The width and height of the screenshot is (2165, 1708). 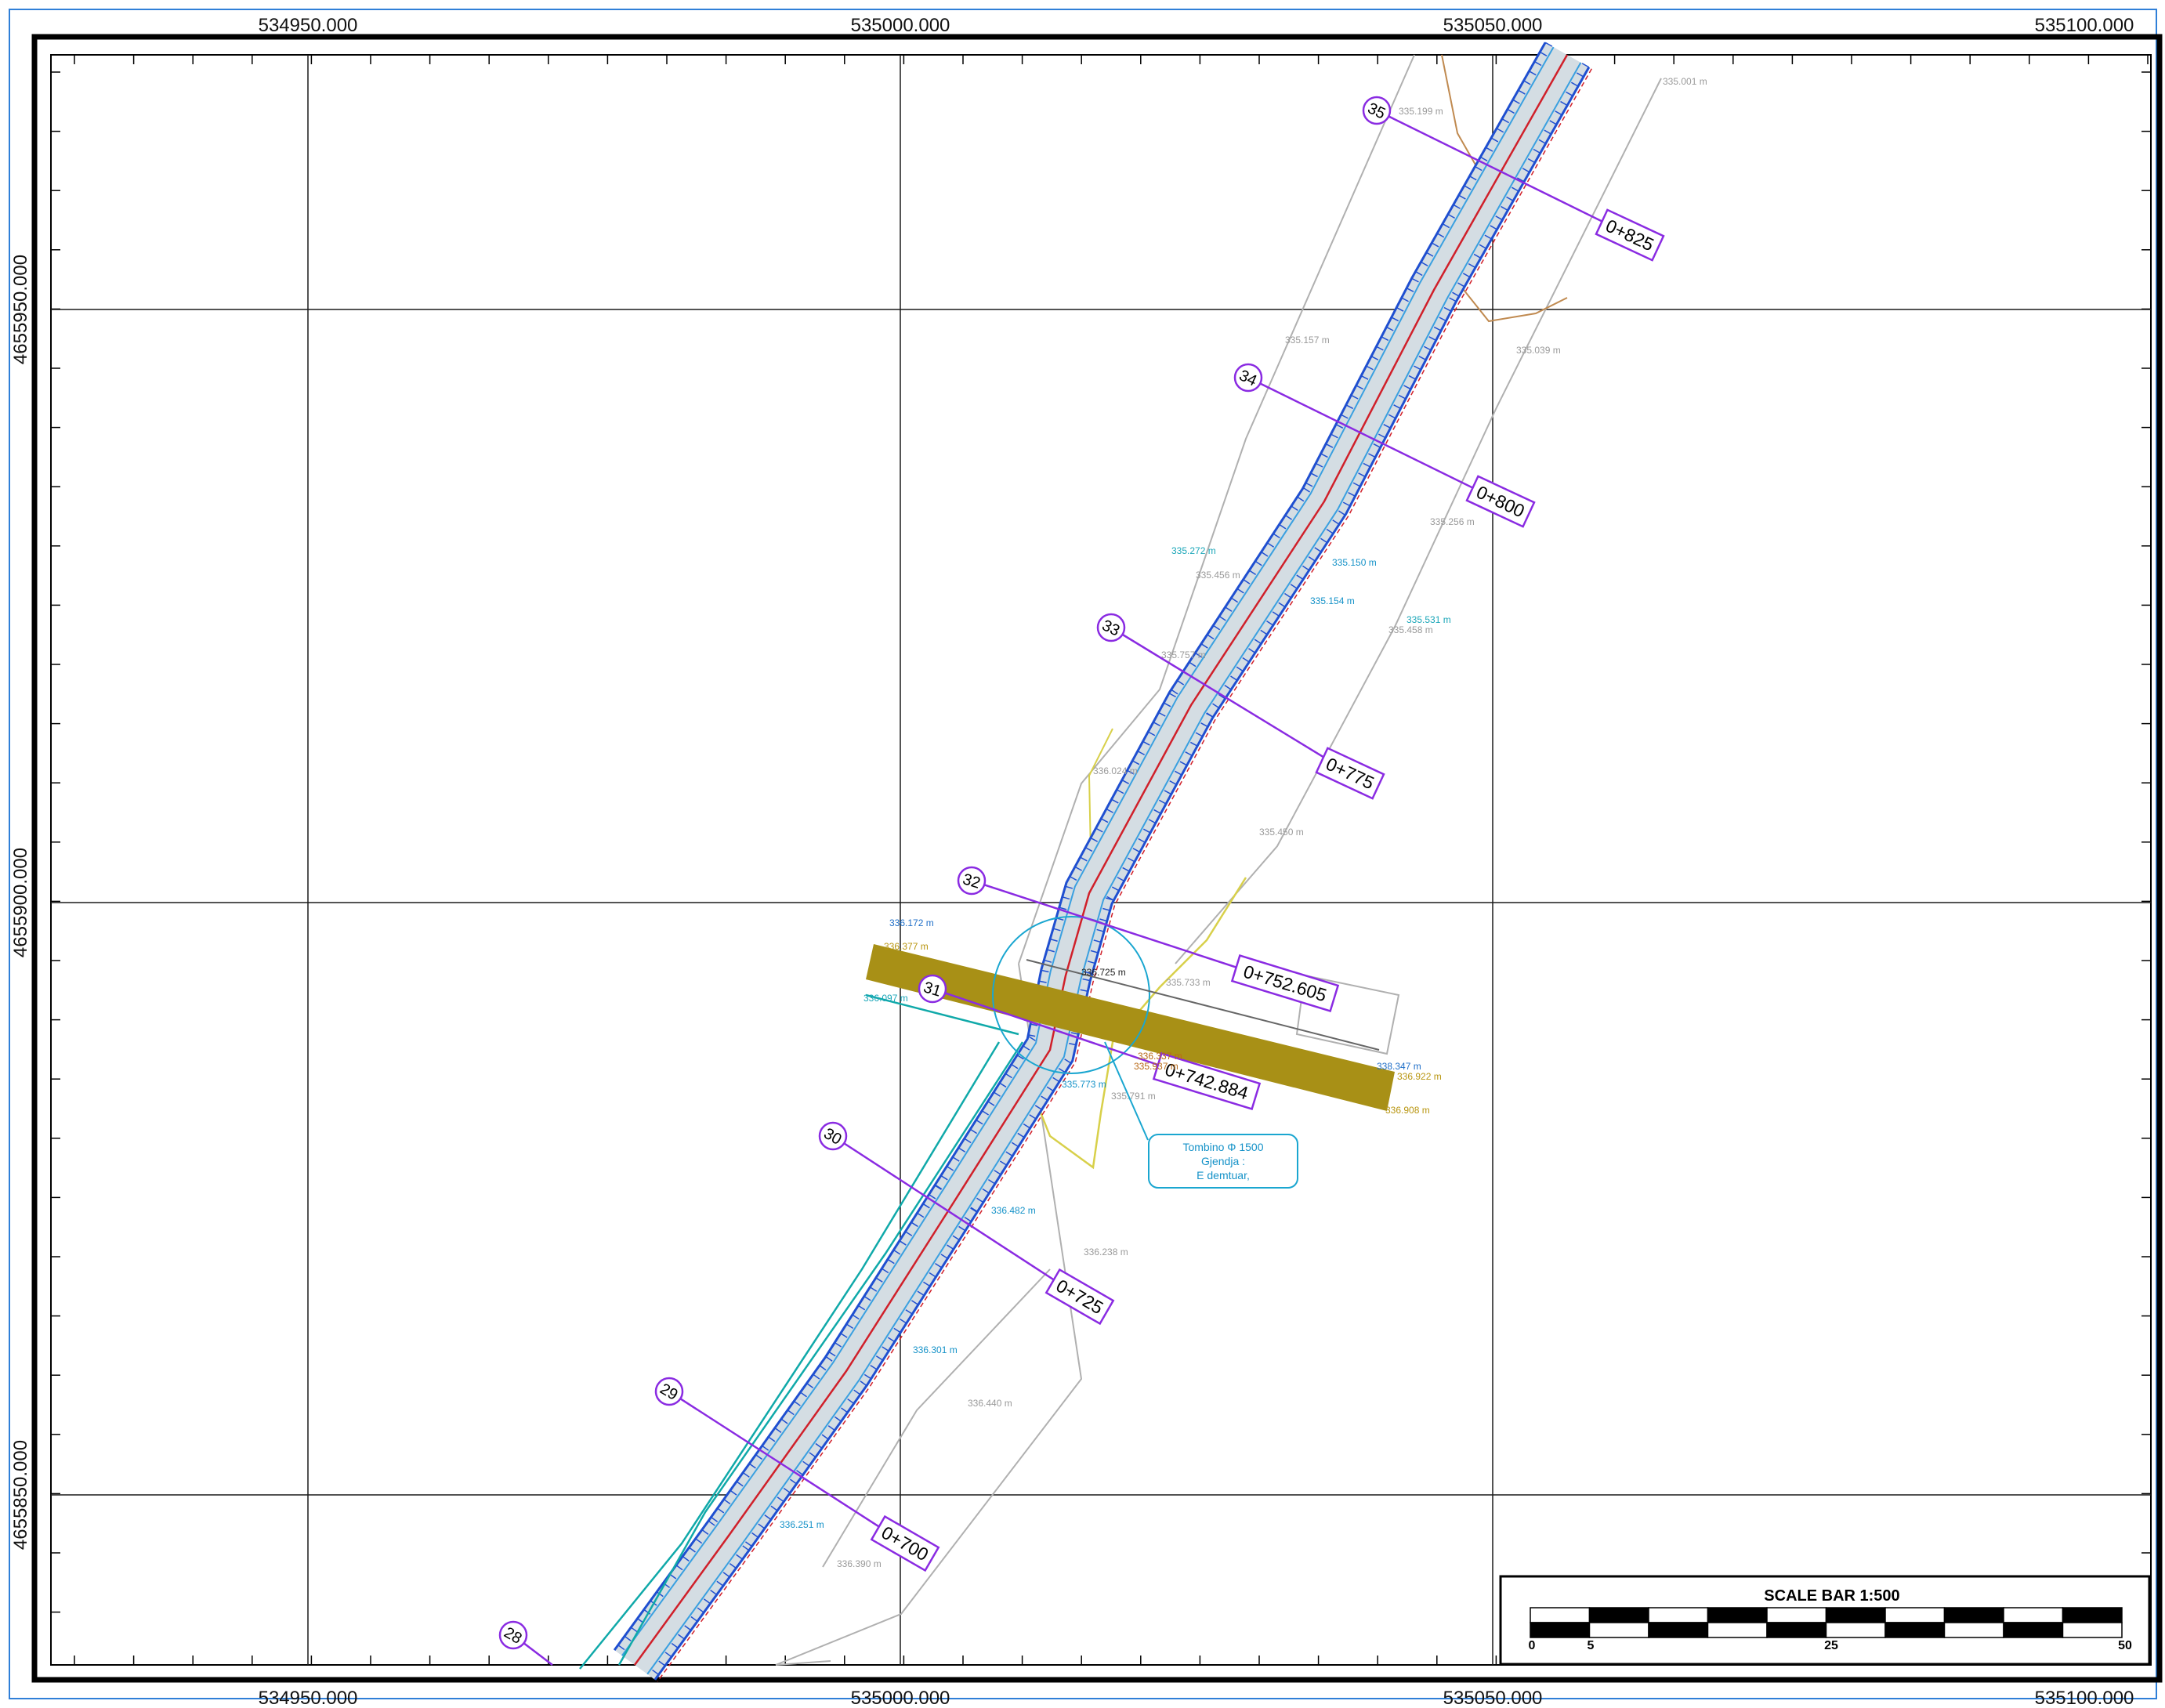 I want to click on scale-tick-label: 50, so click(x=2125, y=1645).